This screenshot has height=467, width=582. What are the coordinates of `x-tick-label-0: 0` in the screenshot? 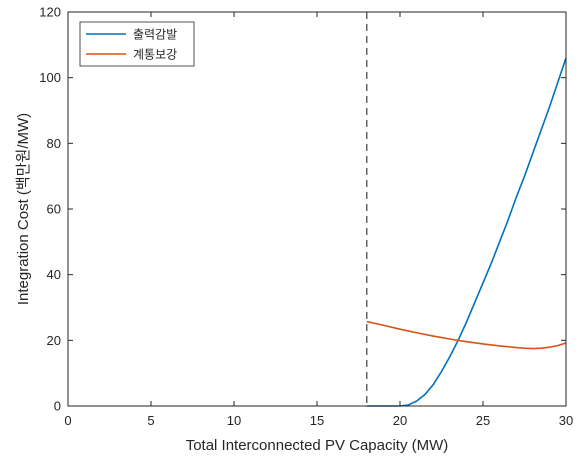 It's located at (67, 420).